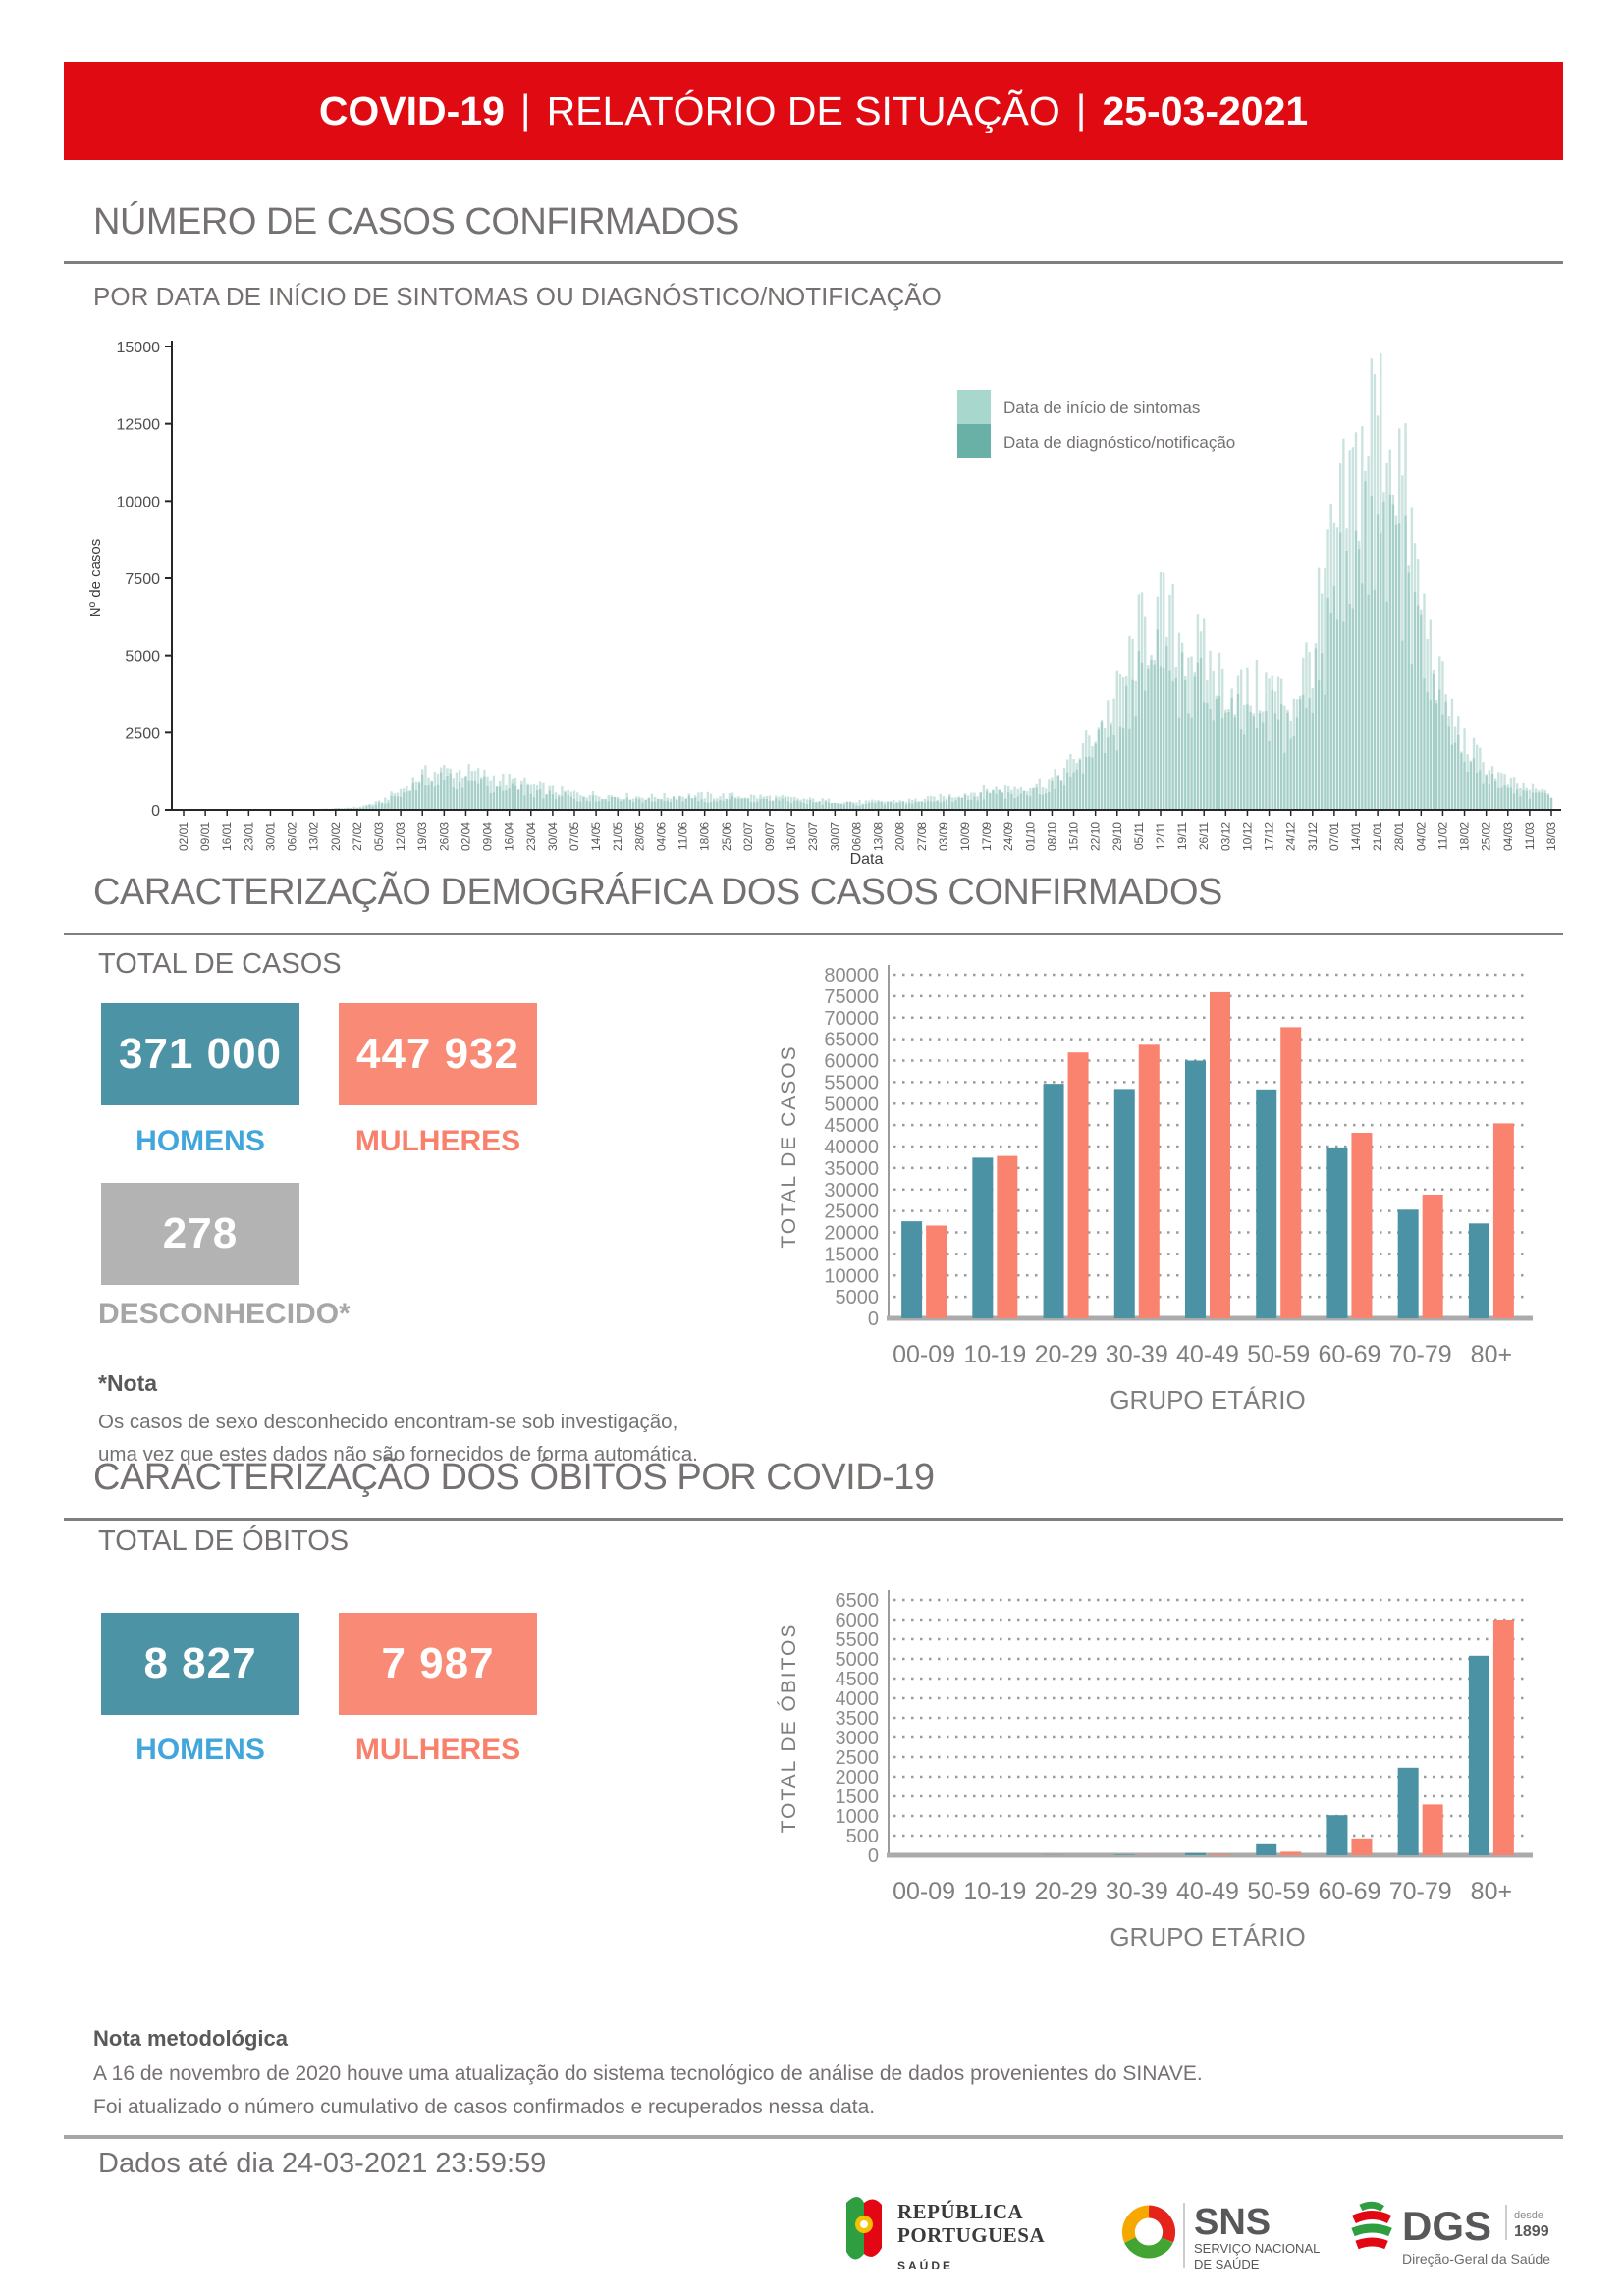  What do you see at coordinates (900, 837) in the screenshot?
I see `svg-text: 20/08` at bounding box center [900, 837].